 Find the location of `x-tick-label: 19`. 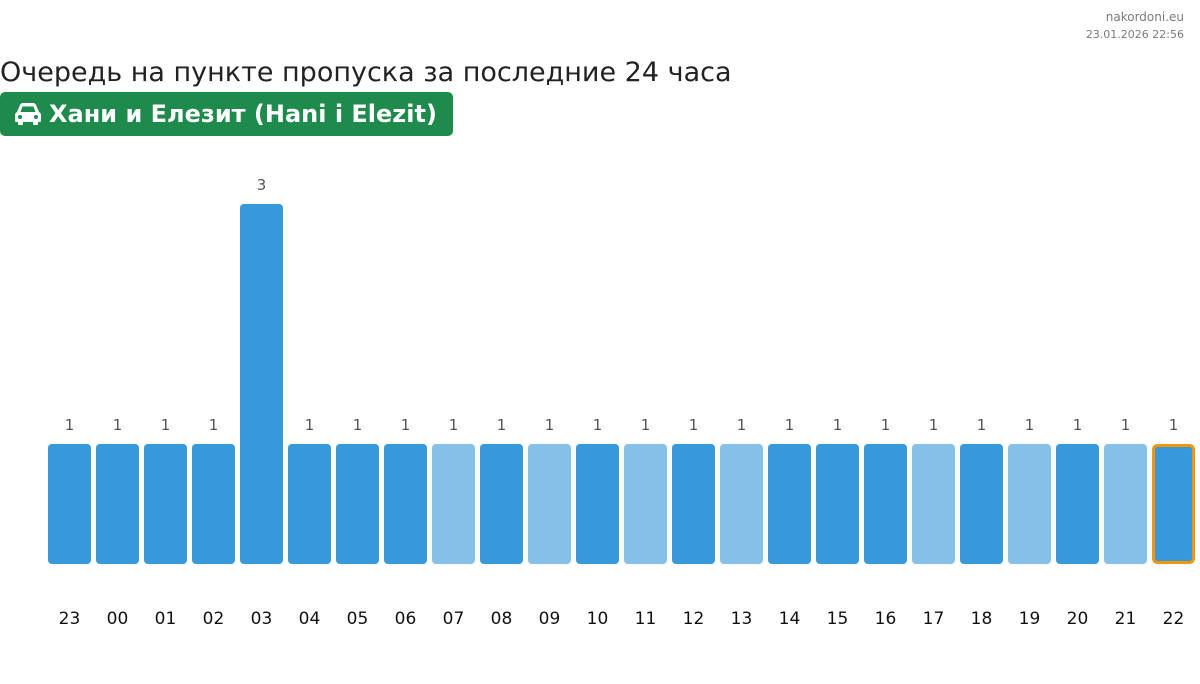

x-tick-label: 19 is located at coordinates (1030, 619).